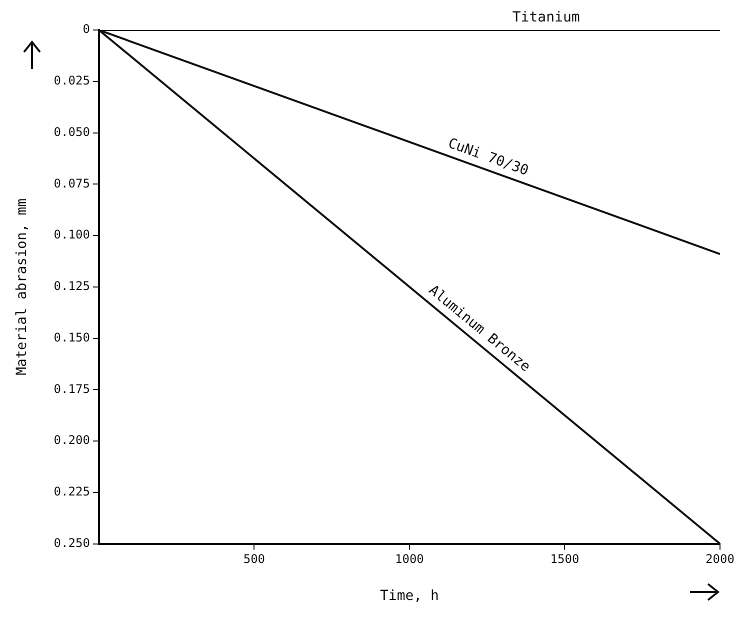  Describe the element at coordinates (409, 596) in the screenshot. I see `x-axis-title: Time, h` at that location.